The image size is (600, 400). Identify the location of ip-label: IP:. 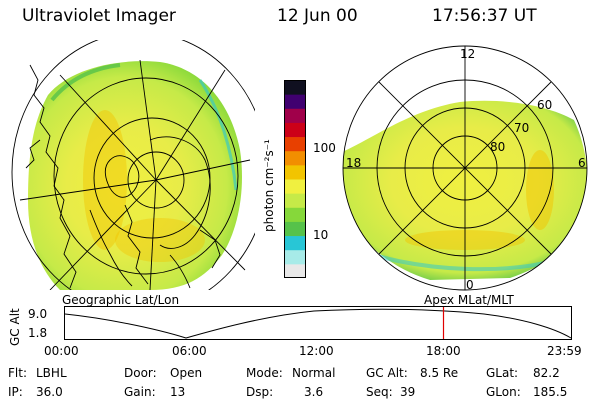
(15, 392).